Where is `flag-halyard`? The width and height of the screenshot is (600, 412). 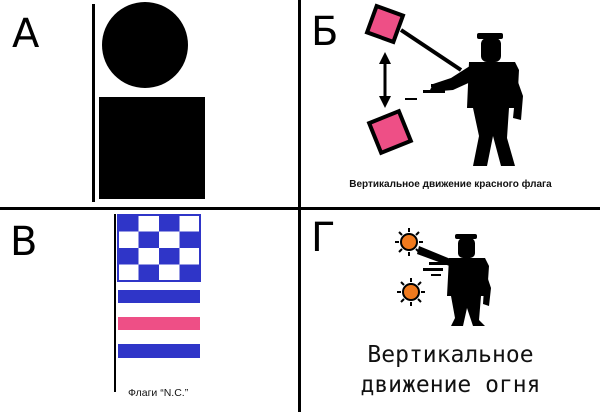 flag-halyard is located at coordinates (115, 303).